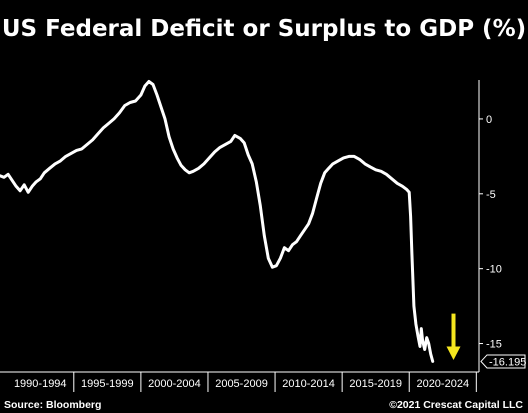 Image resolution: width=528 pixels, height=413 pixels. Describe the element at coordinates (40, 384) in the screenshot. I see `x-tick-label: 1990-1994` at that location.